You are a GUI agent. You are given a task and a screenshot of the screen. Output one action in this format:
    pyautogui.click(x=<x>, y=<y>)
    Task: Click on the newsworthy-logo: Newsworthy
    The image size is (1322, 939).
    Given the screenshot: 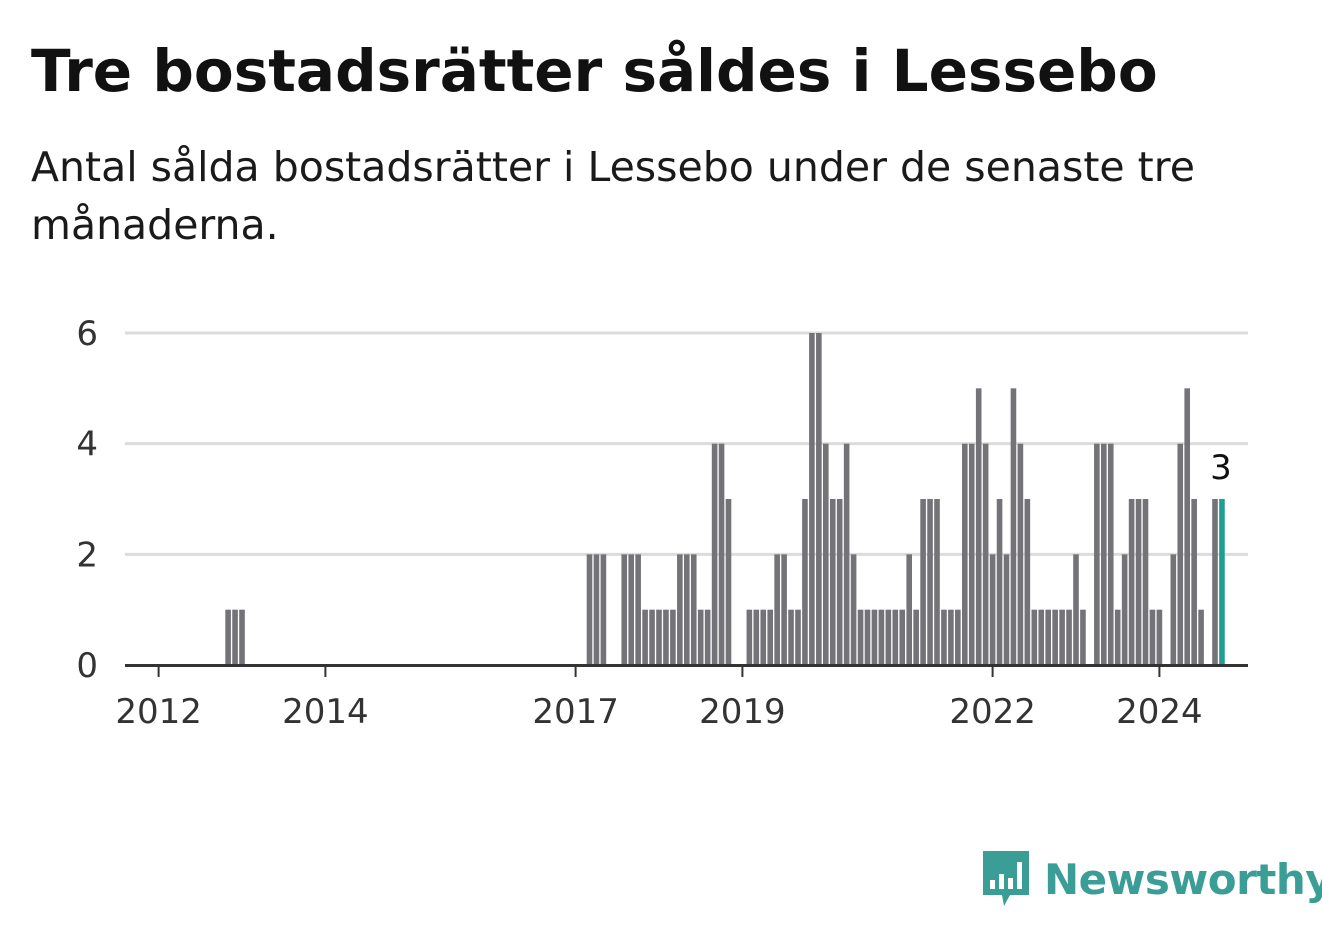 What is the action you would take?
    pyautogui.click(x=1151, y=879)
    